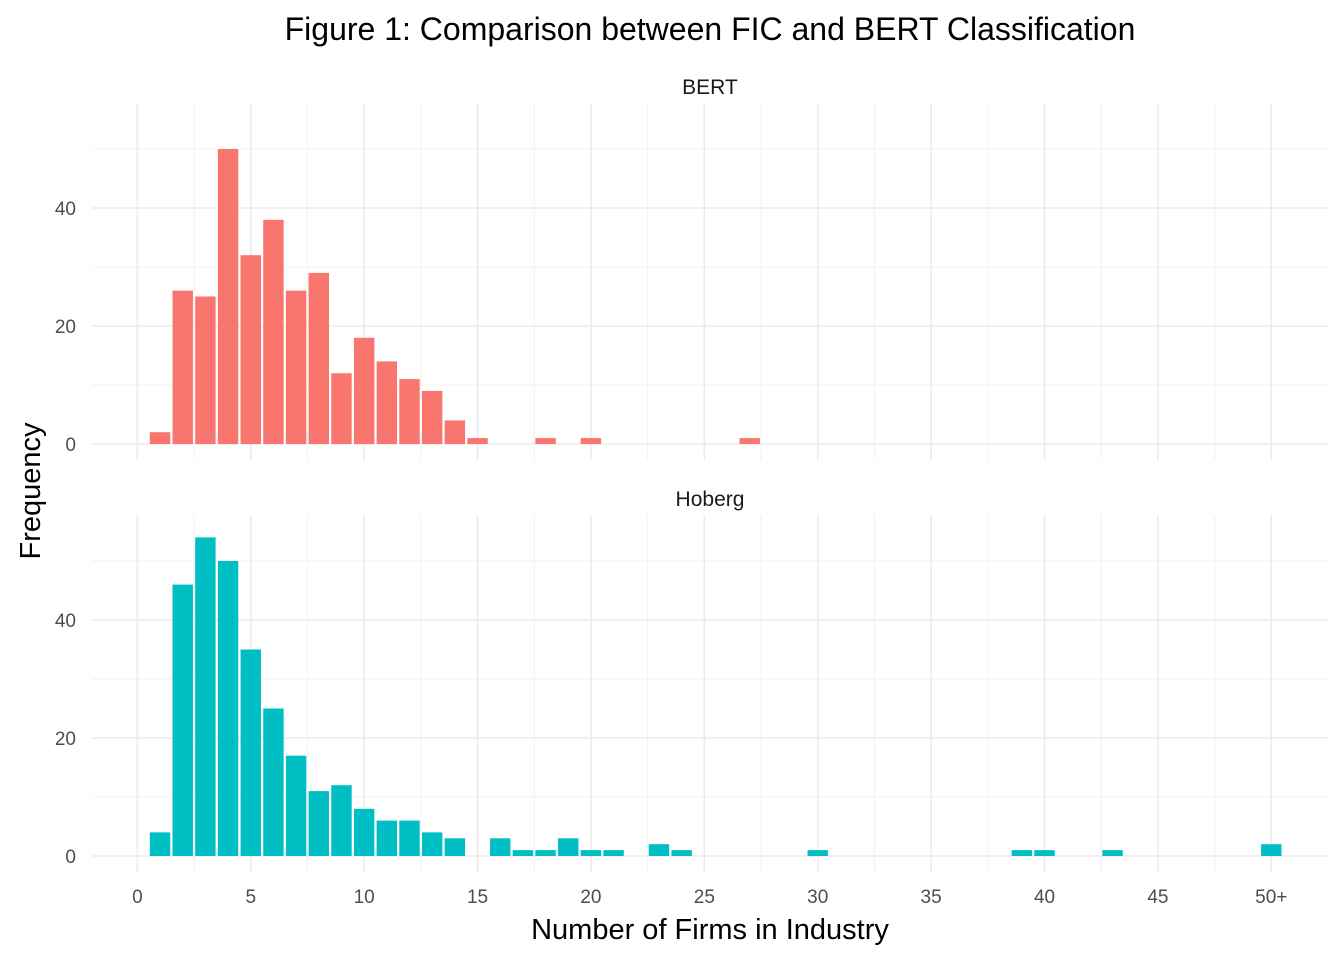 The height and width of the screenshot is (960, 1344). I want to click on x-tick-label: 5, so click(250, 897).